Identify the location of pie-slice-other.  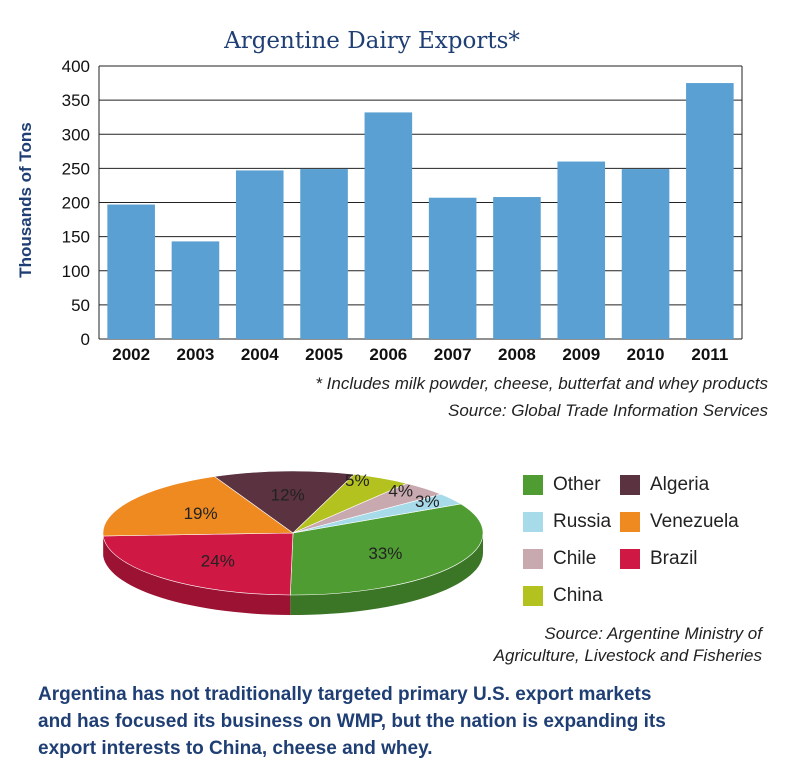
(386, 549).